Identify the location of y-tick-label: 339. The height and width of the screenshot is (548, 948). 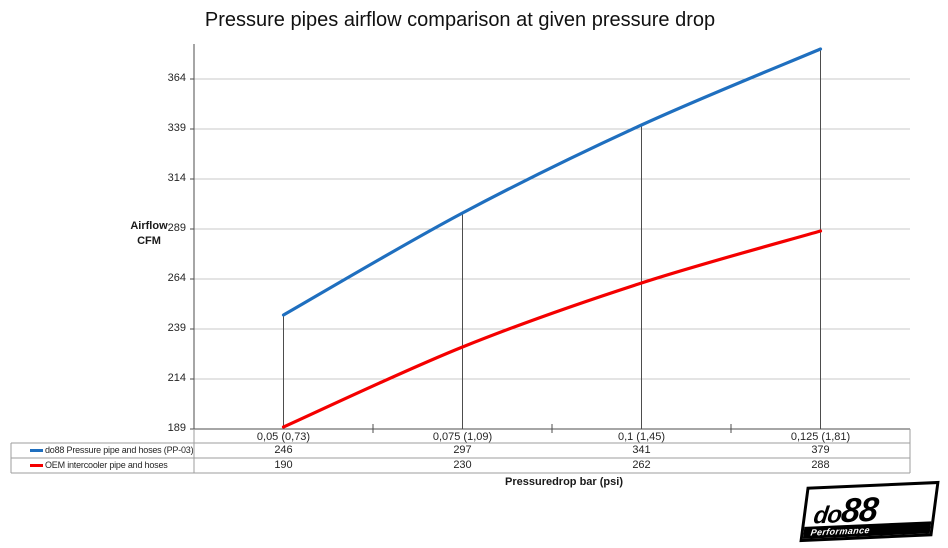
(176, 128).